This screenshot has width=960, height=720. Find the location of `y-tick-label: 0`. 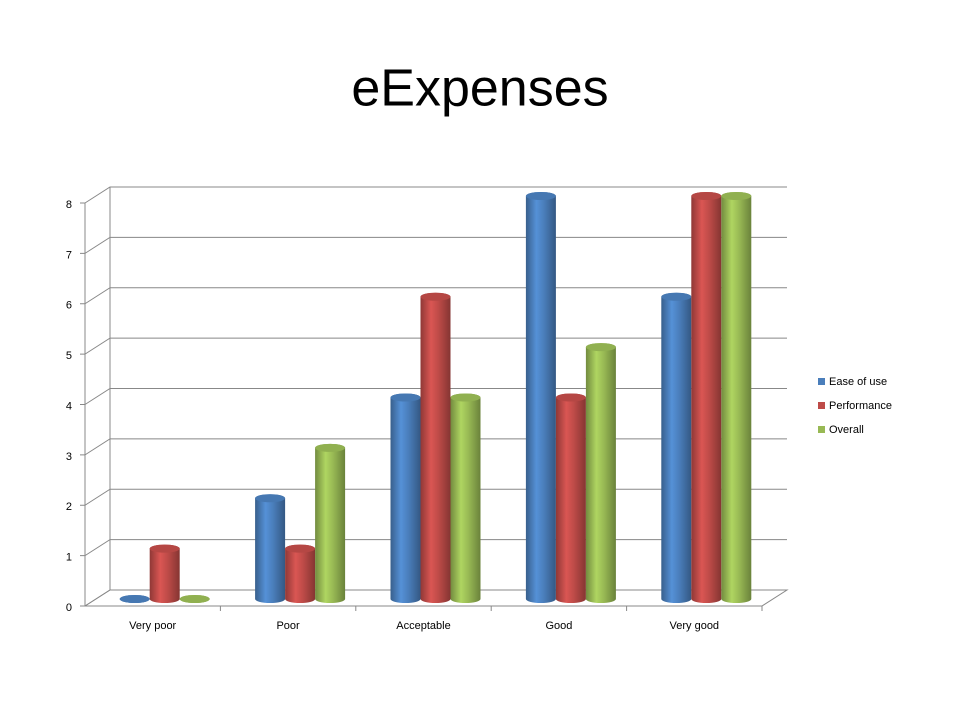

y-tick-label: 0 is located at coordinates (69, 608).